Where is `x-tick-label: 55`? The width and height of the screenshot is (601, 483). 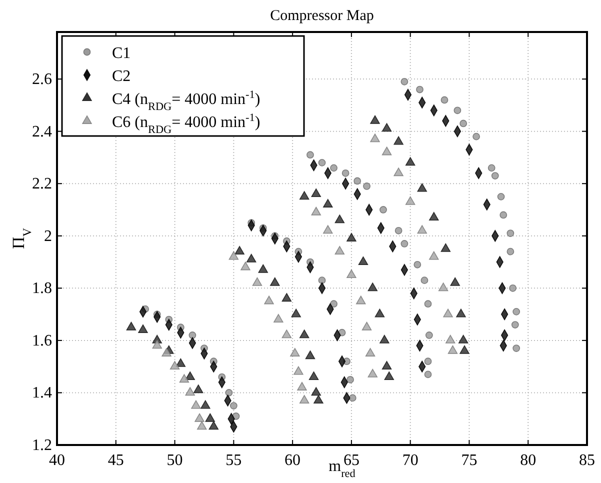 x-tick-label: 55 is located at coordinates (234, 460).